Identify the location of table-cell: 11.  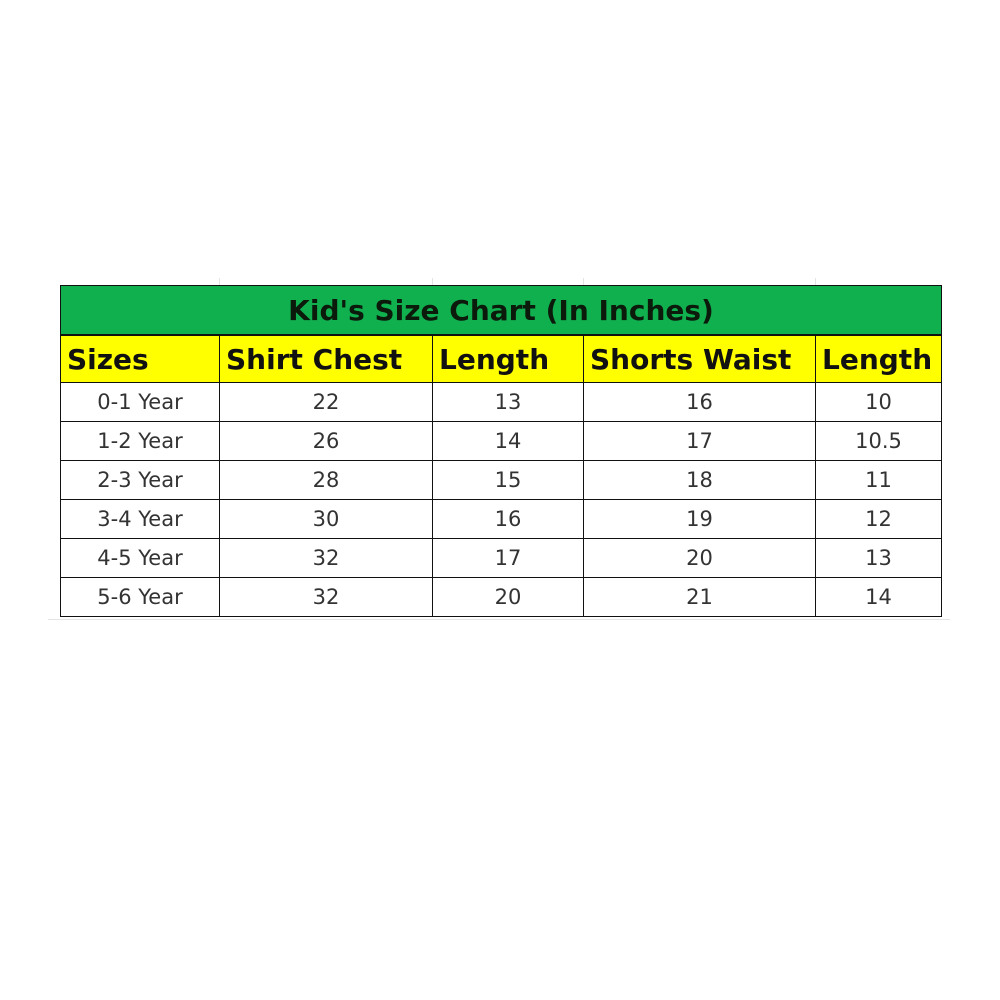
(878, 480).